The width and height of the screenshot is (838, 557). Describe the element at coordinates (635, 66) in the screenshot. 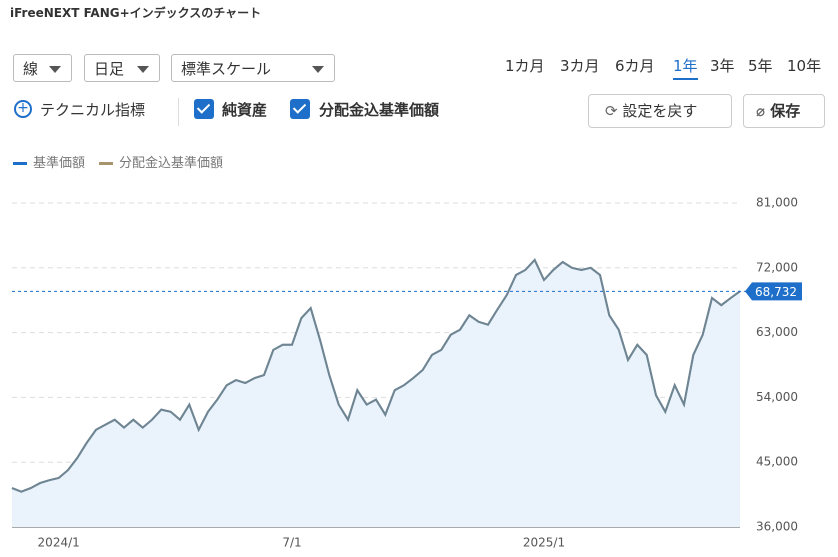

I see `range-button: 6カ月` at that location.